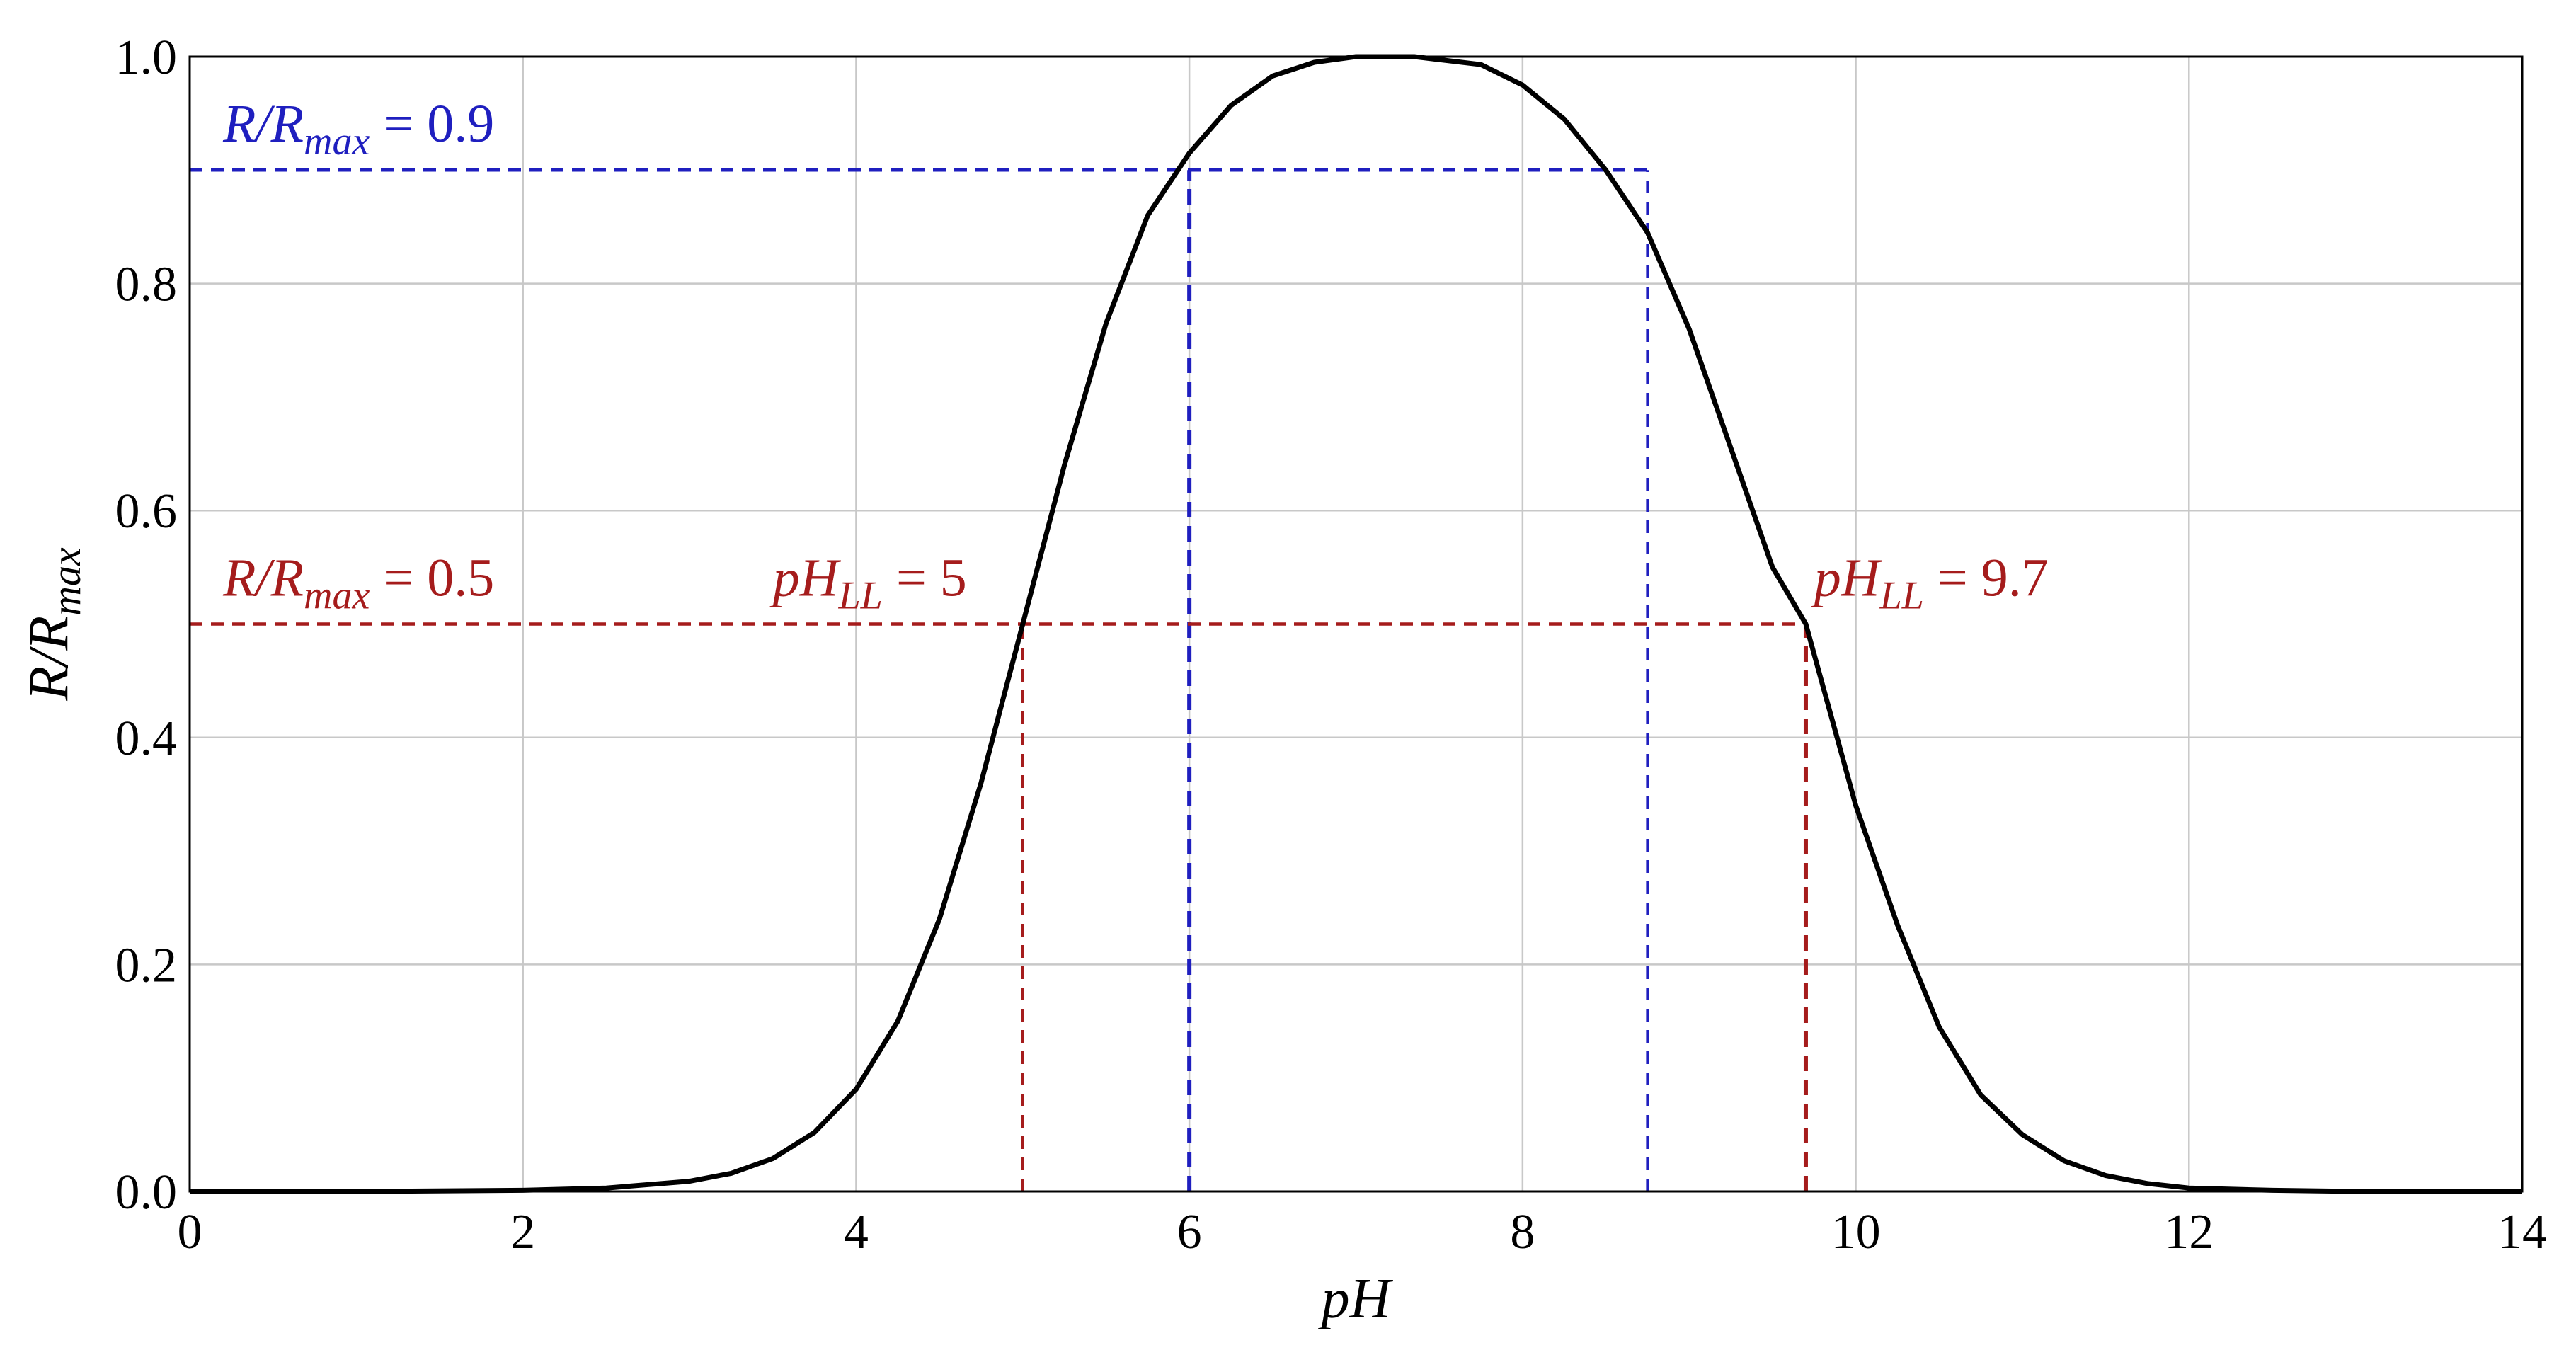 This screenshot has height=1367, width=2576. Describe the element at coordinates (358, 582) in the screenshot. I see `annotation-r-rmax-0-5: R/Rmax = 0.5` at that location.